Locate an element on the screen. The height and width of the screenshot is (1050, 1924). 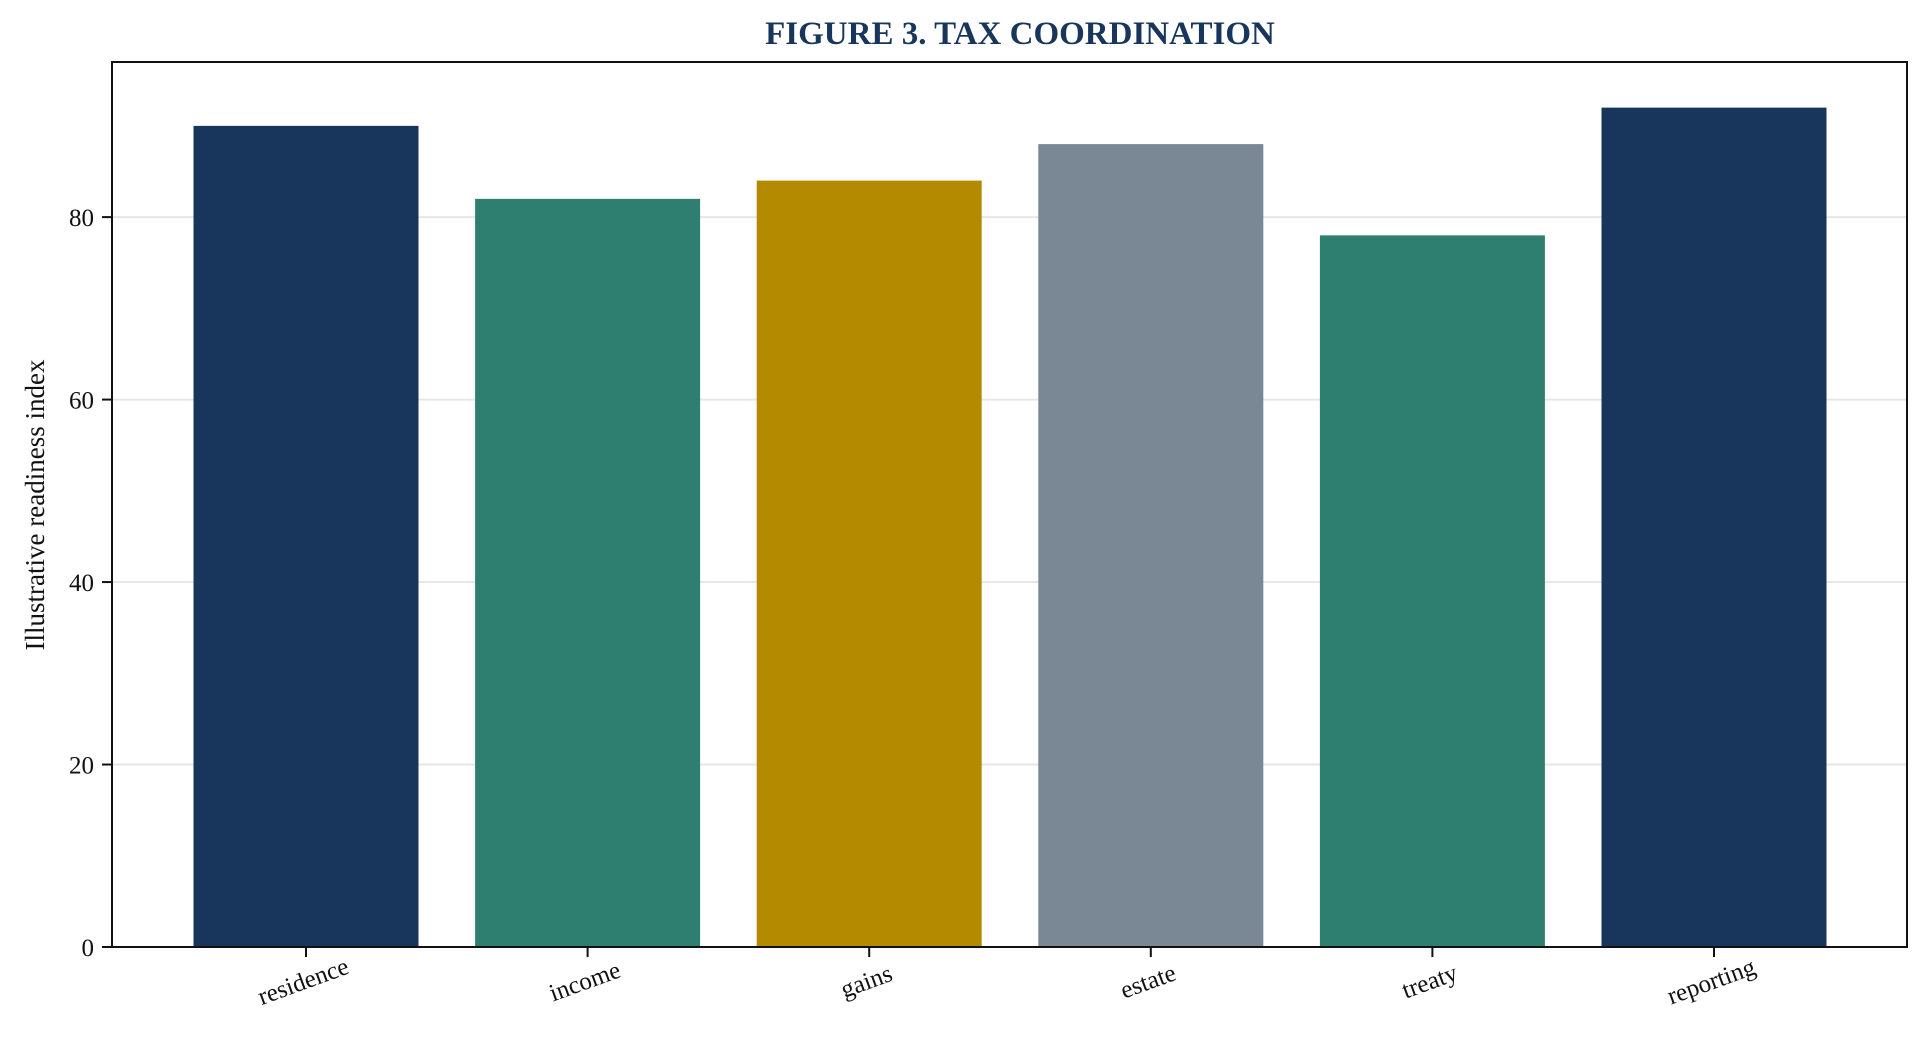
chart-title: FIGURE 3. TAX COORDINATION is located at coordinates (1020, 34).